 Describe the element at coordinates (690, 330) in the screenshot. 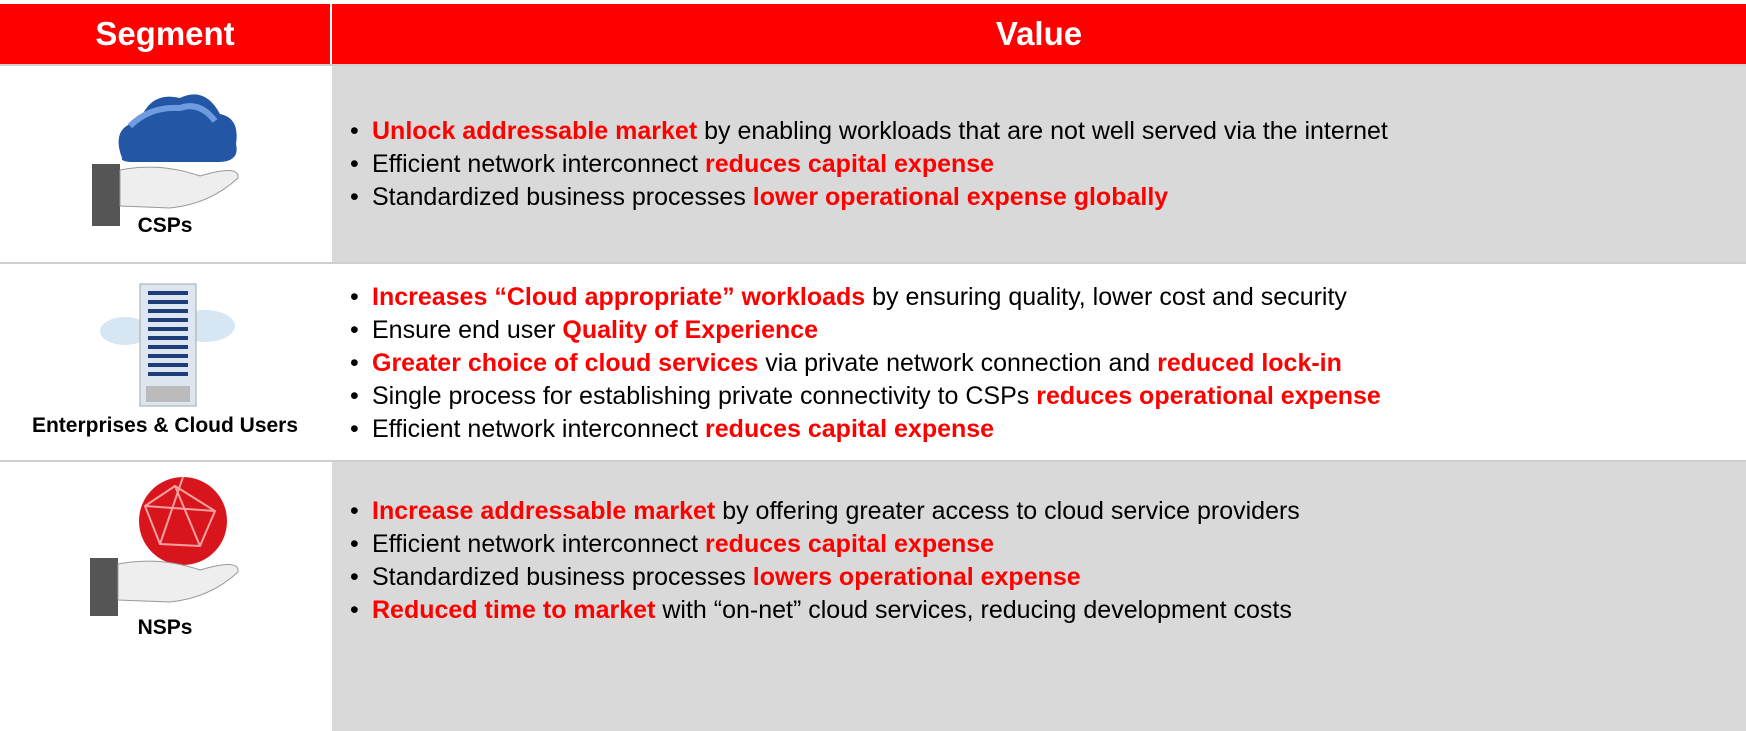

I see `highlight-text: Quality of Experience` at that location.